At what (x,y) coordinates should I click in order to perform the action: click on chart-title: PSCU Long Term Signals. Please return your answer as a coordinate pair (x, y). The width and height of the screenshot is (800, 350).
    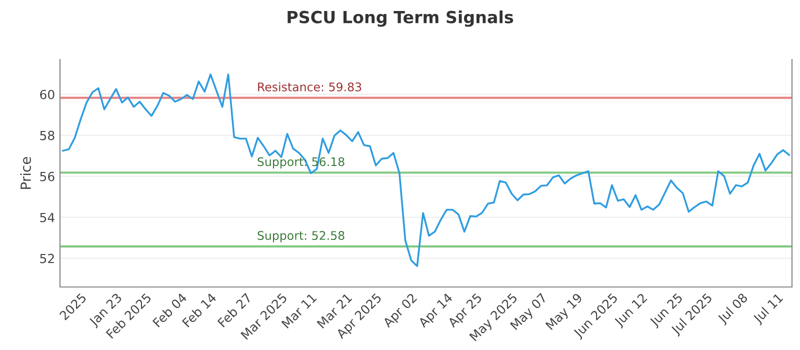
    Looking at the image, I should click on (401, 18).